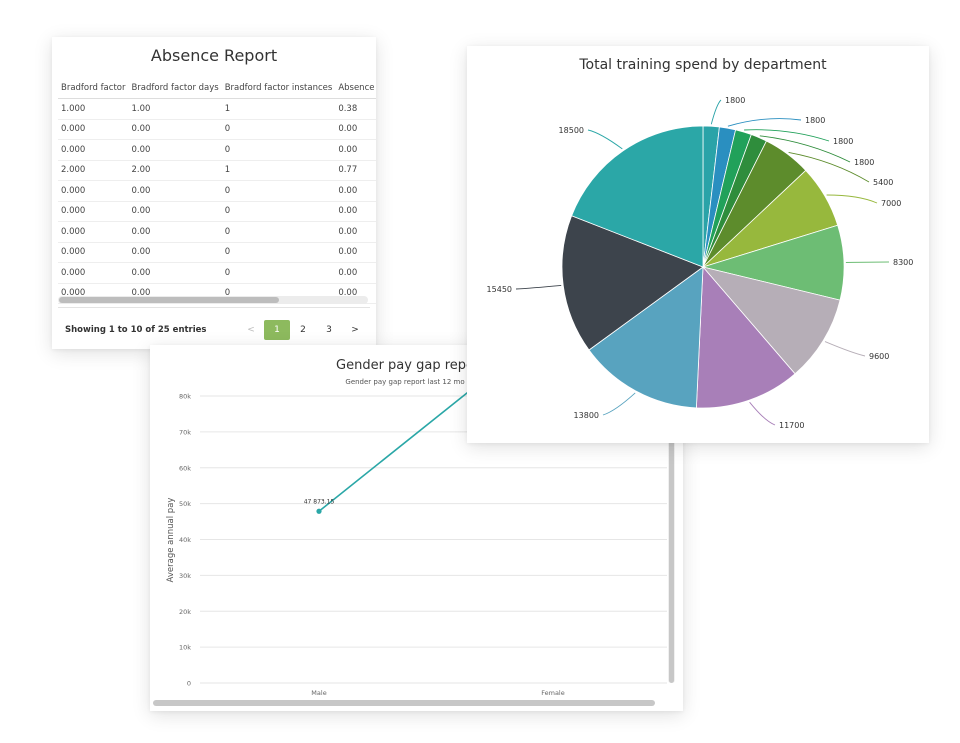  I want to click on y-tick-label: 70k, so click(185, 432).